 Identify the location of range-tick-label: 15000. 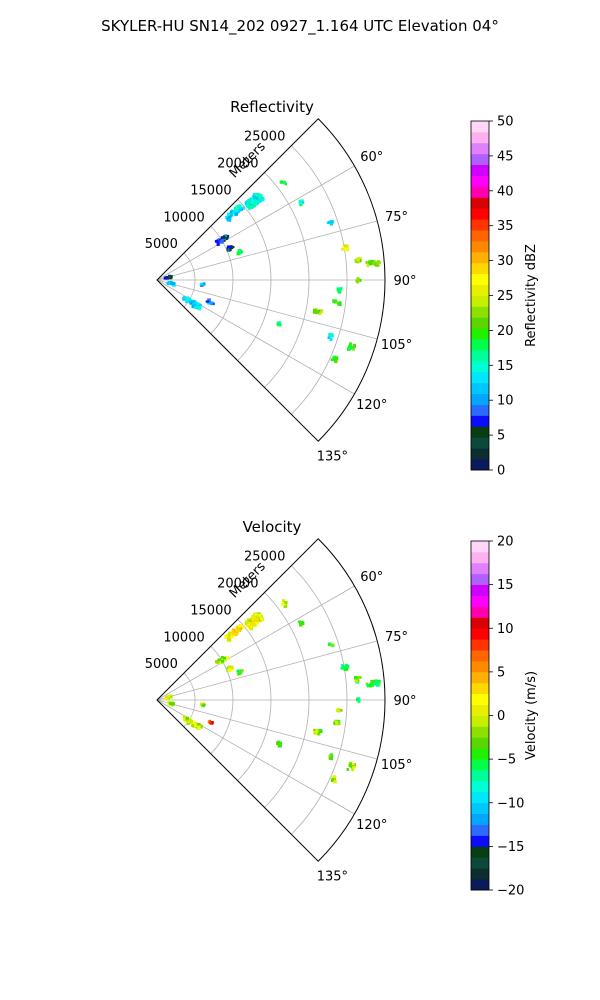
(210, 190).